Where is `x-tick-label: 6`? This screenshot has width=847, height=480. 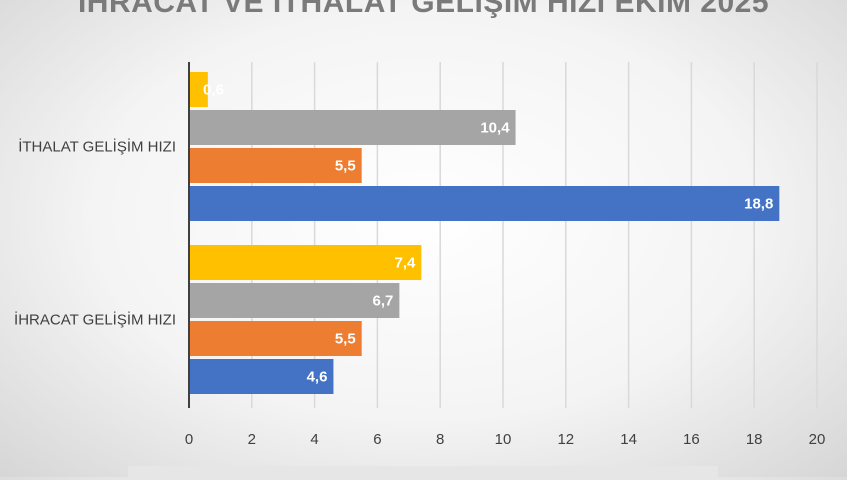 x-tick-label: 6 is located at coordinates (377, 439).